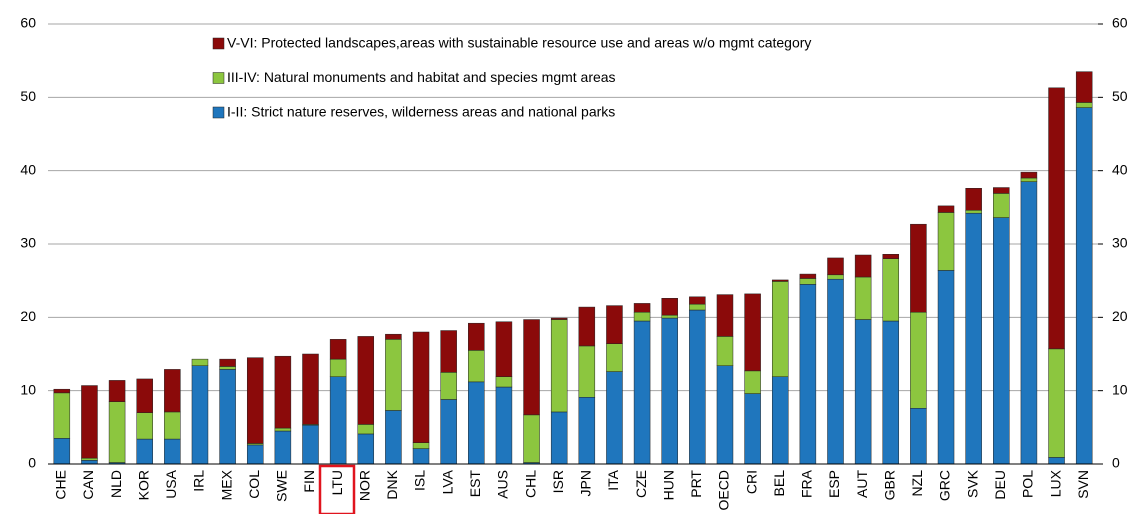 The height and width of the screenshot is (514, 1135). What do you see at coordinates (807, 483) in the screenshot?
I see `x-tick-label: FRA` at bounding box center [807, 483].